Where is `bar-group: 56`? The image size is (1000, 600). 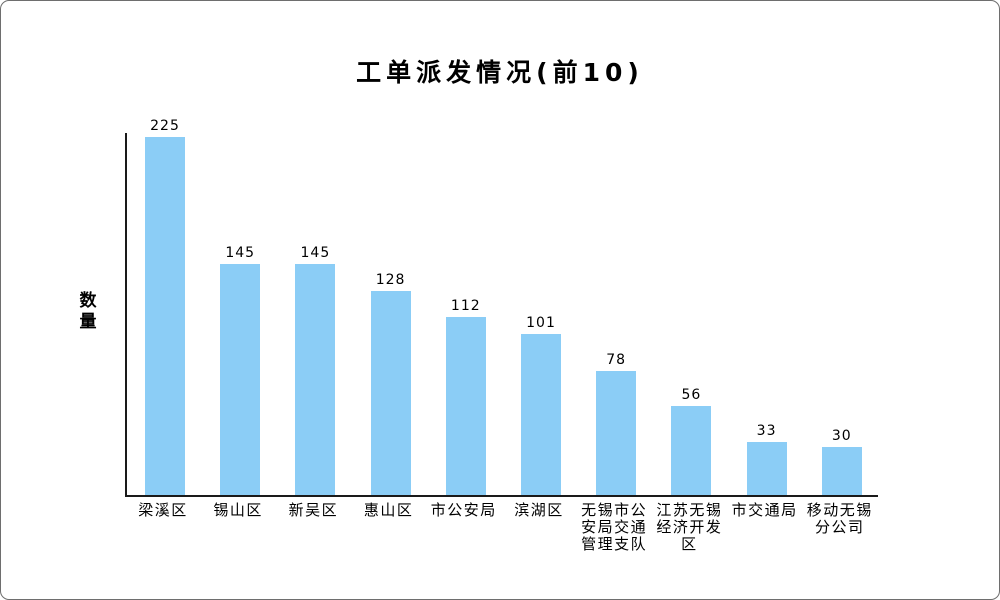
bar-group: 56 is located at coordinates (691, 438).